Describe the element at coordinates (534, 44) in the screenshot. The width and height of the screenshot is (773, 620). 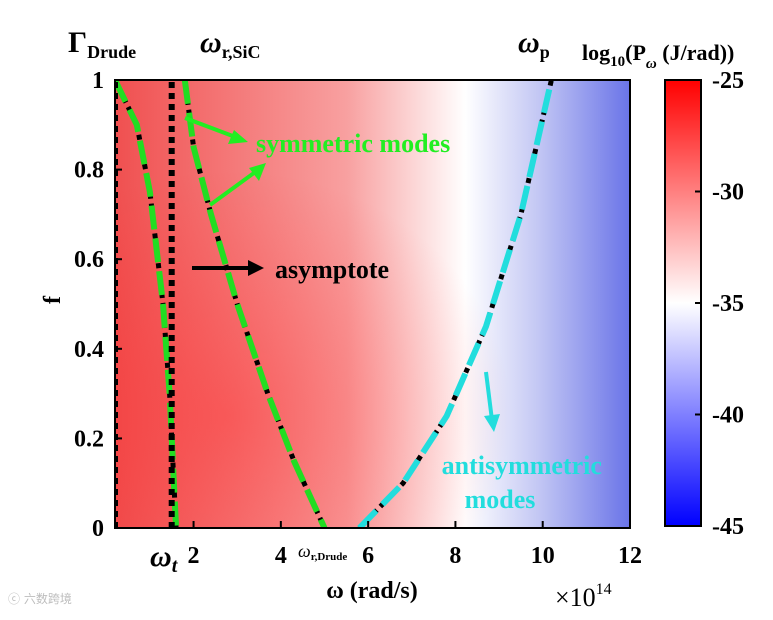
I see `omega-p-label: ωp` at that location.